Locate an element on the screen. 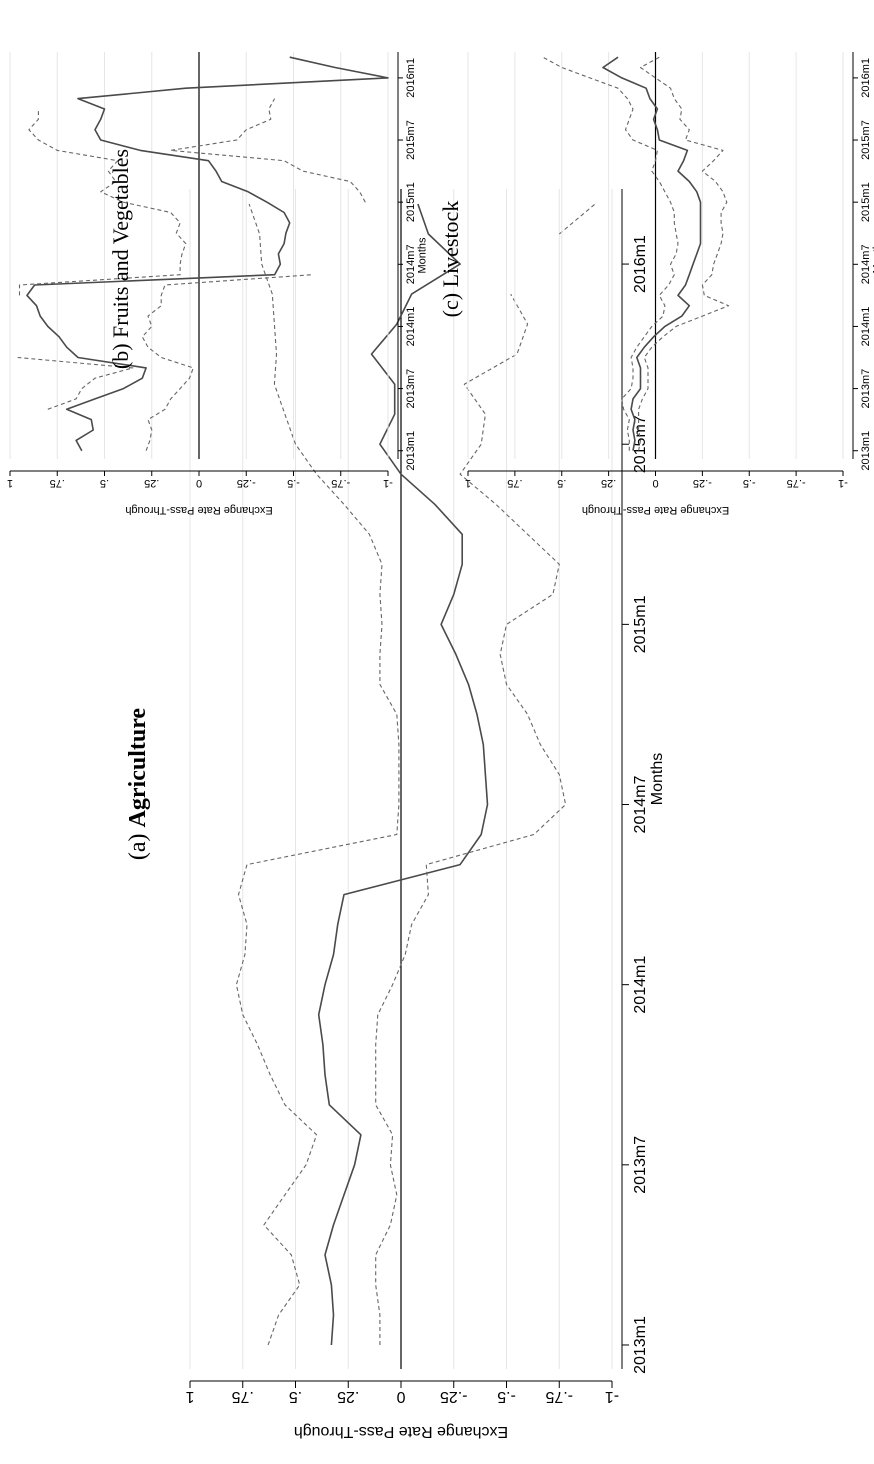  panel-title-bold: Agriculture is located at coordinates (138, 768).